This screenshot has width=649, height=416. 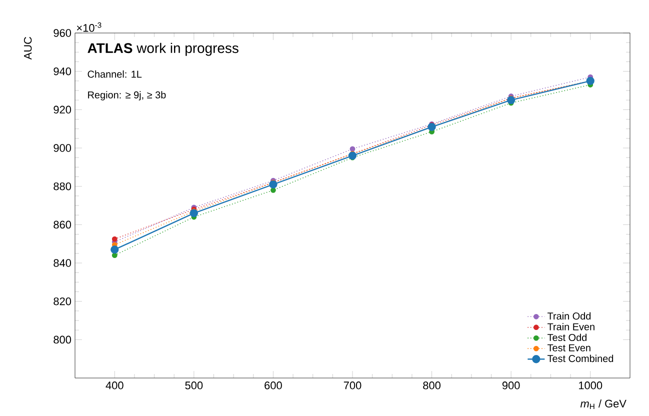 I want to click on annotation: Channel: 1L, so click(x=115, y=74).